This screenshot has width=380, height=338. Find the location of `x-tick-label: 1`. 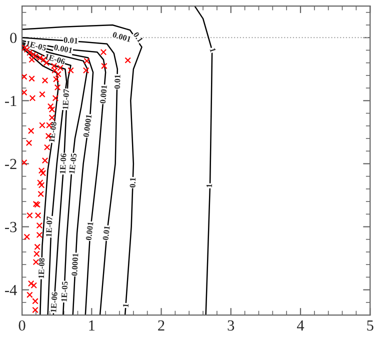

x-tick-label: 1 is located at coordinates (92, 325).